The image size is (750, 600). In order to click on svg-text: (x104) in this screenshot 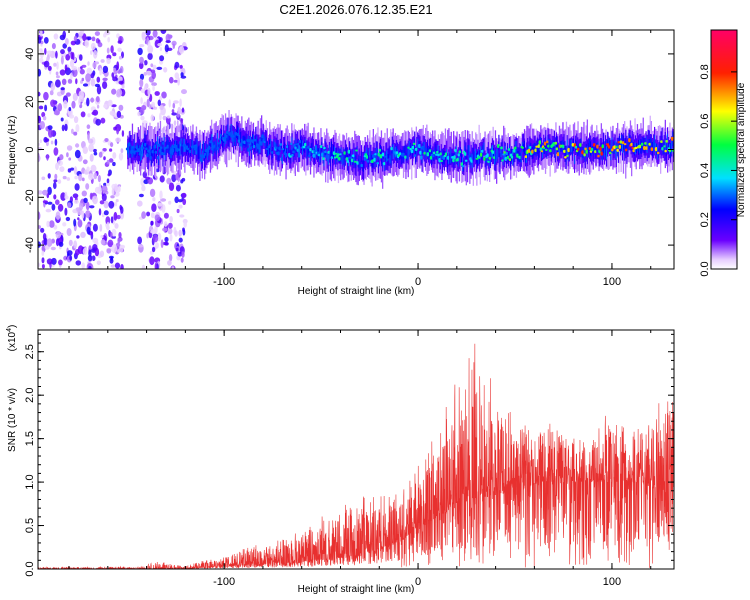, I will do `click(12, 338)`.